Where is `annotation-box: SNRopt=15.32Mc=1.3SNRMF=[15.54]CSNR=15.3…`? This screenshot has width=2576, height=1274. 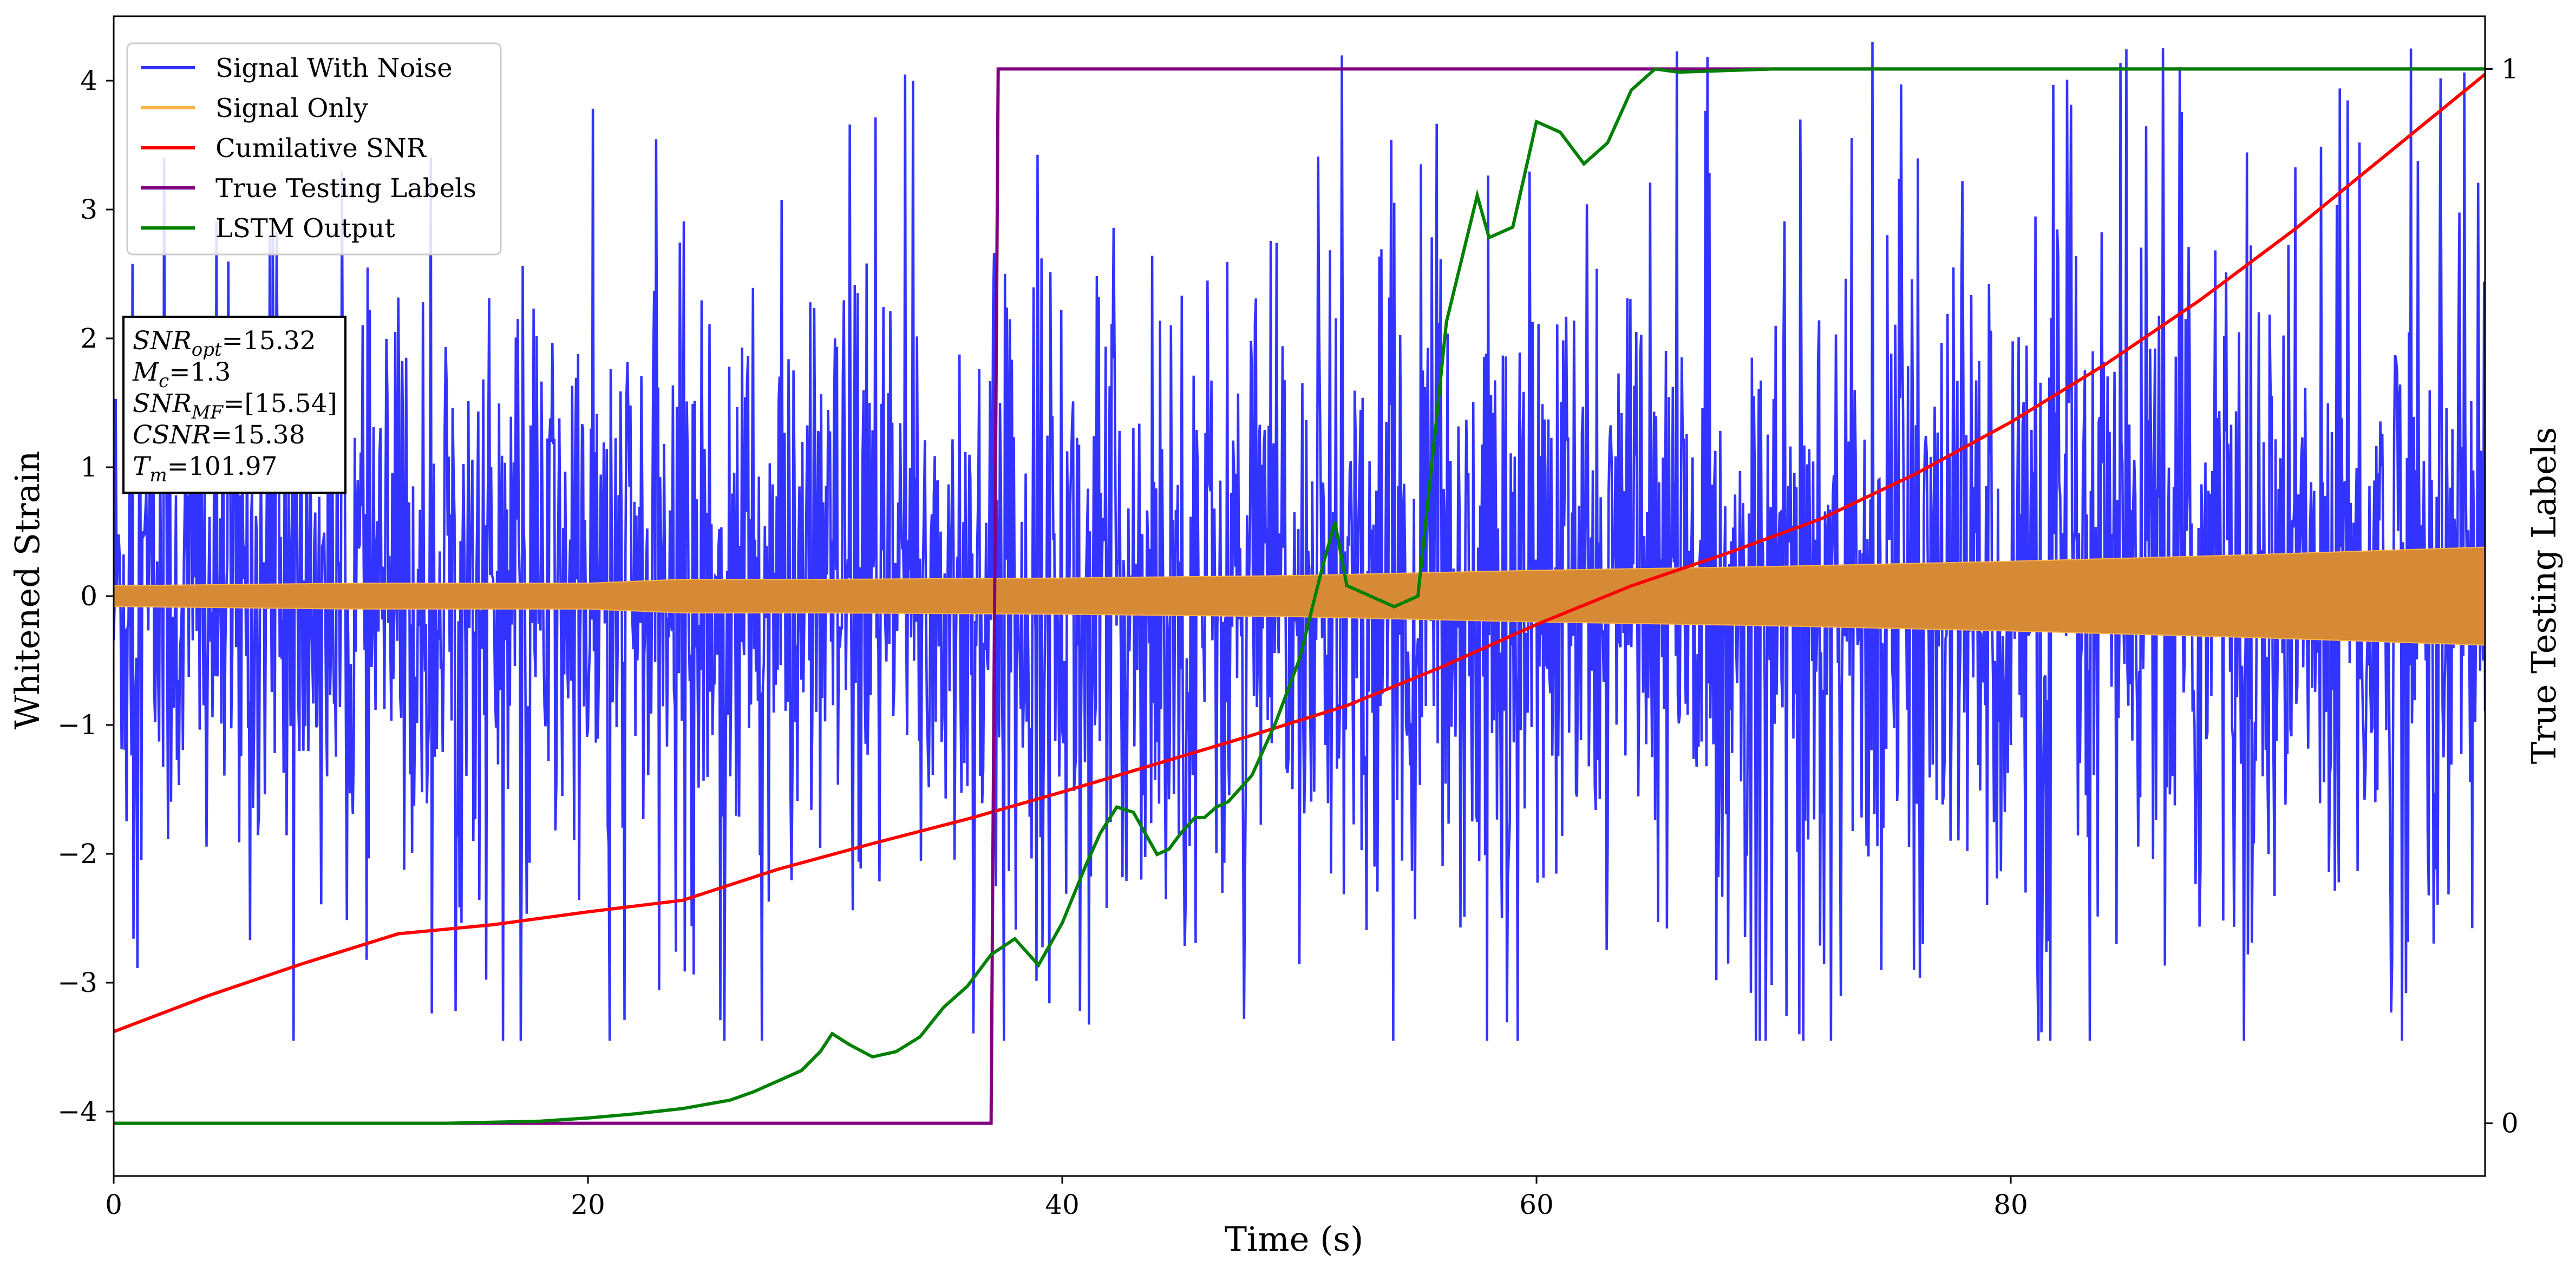 annotation-box: SNRopt=15.32Mc=1.3SNRMF=[15.54]CSNR=15.3… is located at coordinates (234, 405).